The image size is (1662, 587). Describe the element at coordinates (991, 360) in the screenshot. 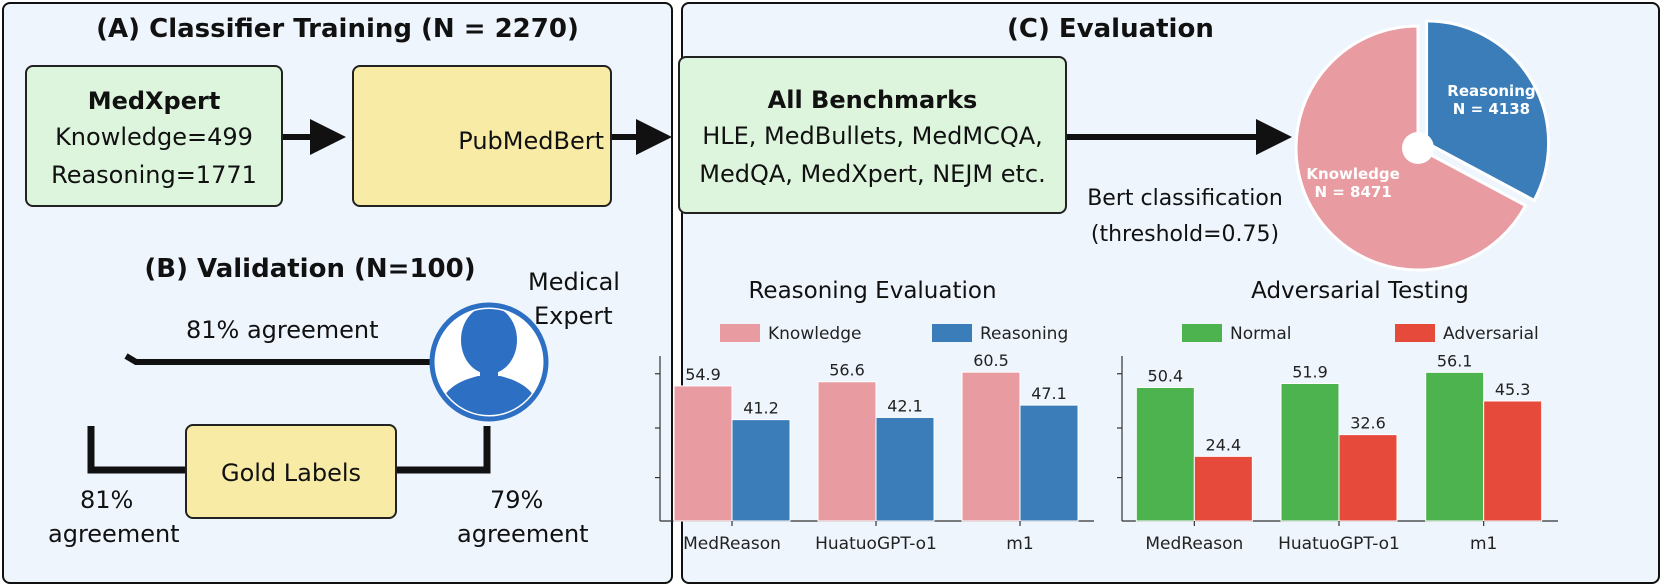

I see `reasoning-eval-value-m1-knowledge: 60.5` at that location.